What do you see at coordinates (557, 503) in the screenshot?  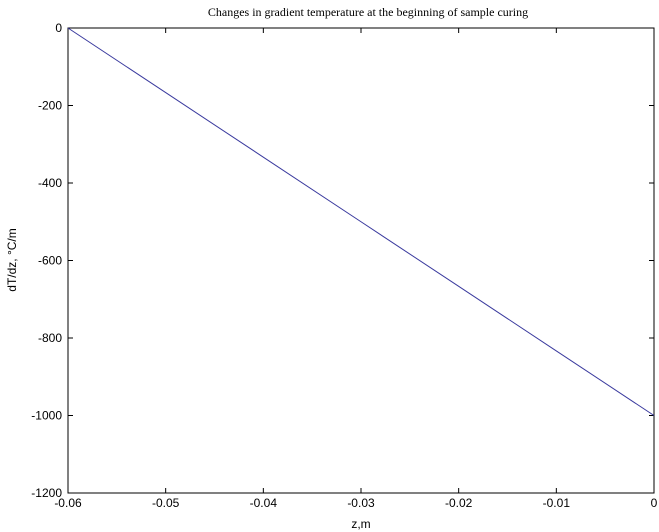 I see `x-tick-label: -0.01` at bounding box center [557, 503].